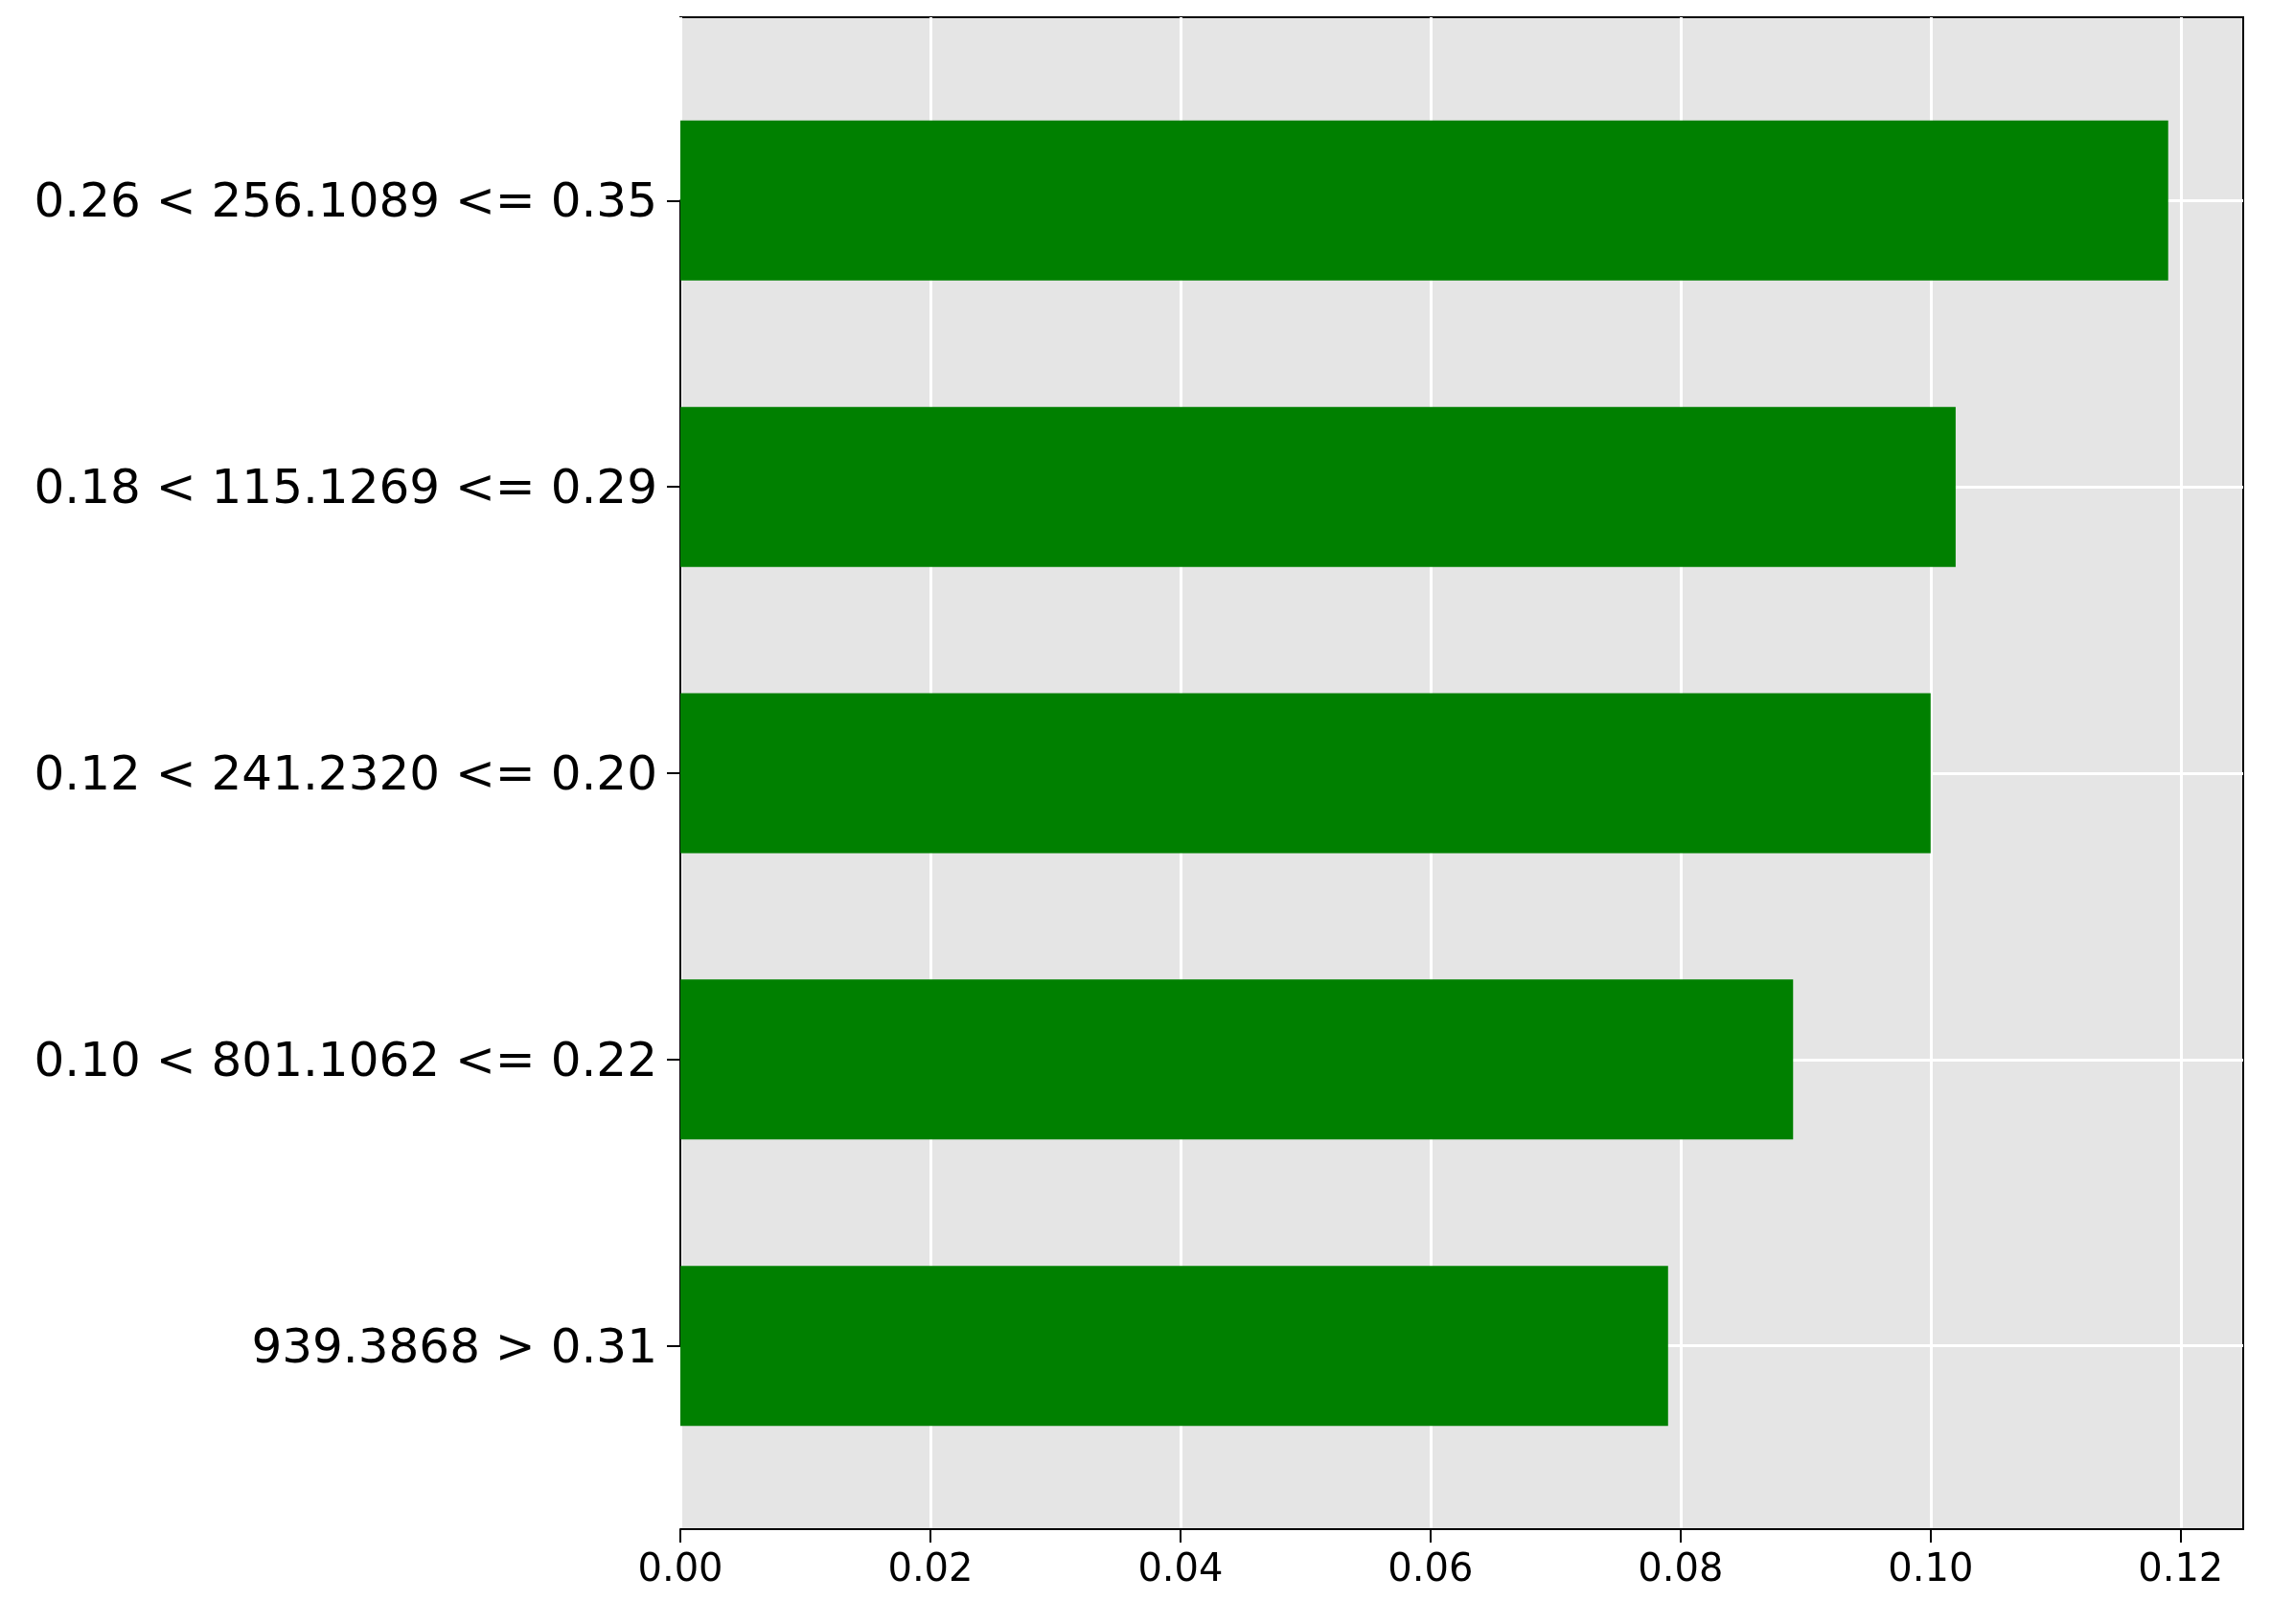 The image size is (2271, 1624). What do you see at coordinates (1931, 1567) in the screenshot?
I see `x-tick-label: 0.10` at bounding box center [1931, 1567].